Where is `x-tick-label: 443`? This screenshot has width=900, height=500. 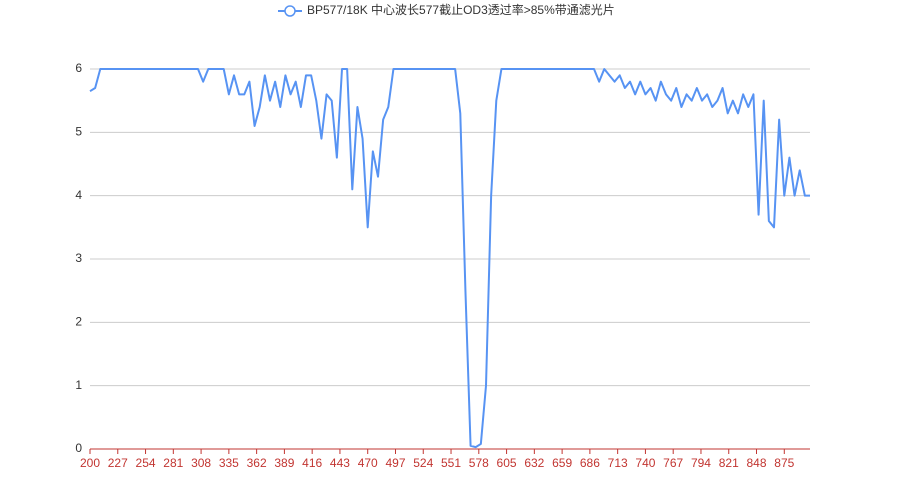
x-tick-label: 443 is located at coordinates (340, 463).